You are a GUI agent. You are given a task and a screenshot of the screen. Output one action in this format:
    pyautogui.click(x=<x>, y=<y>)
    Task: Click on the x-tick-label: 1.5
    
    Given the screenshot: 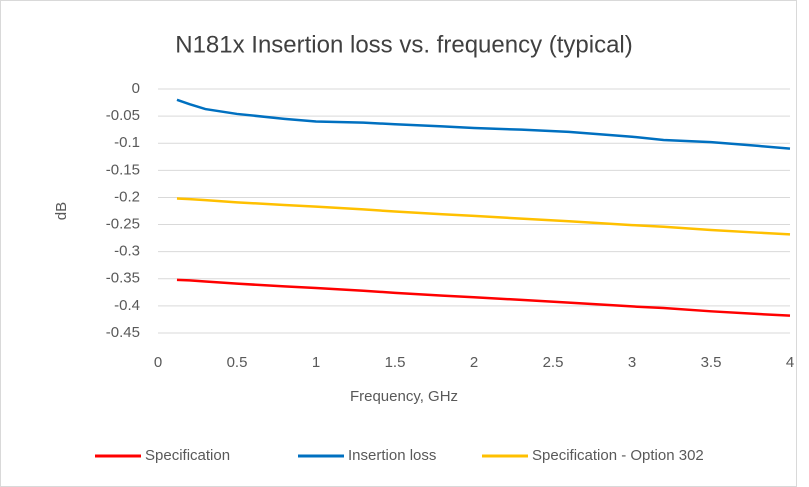 What is the action you would take?
    pyautogui.click(x=395, y=362)
    